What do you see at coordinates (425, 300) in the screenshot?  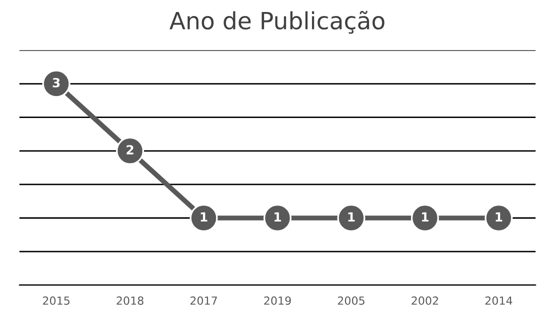 I see `x-tick-label: 2002` at bounding box center [425, 300].